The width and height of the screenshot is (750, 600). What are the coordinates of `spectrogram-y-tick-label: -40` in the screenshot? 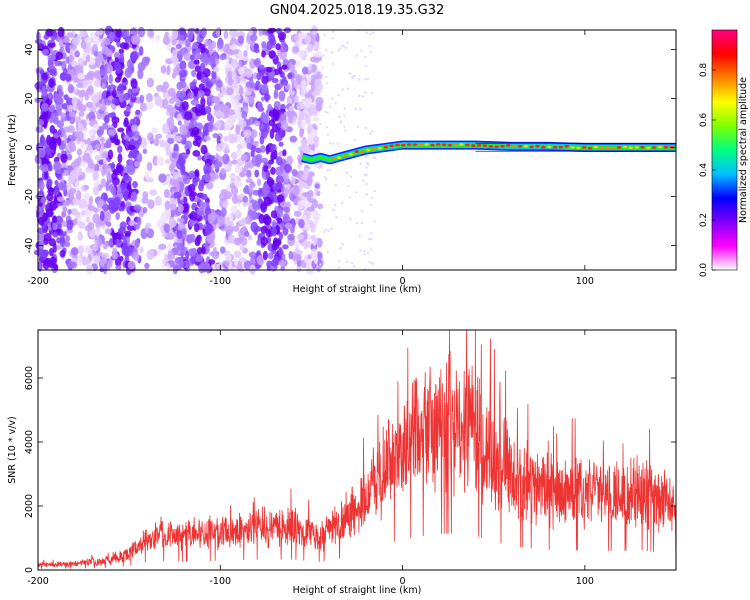 It's located at (29, 246).